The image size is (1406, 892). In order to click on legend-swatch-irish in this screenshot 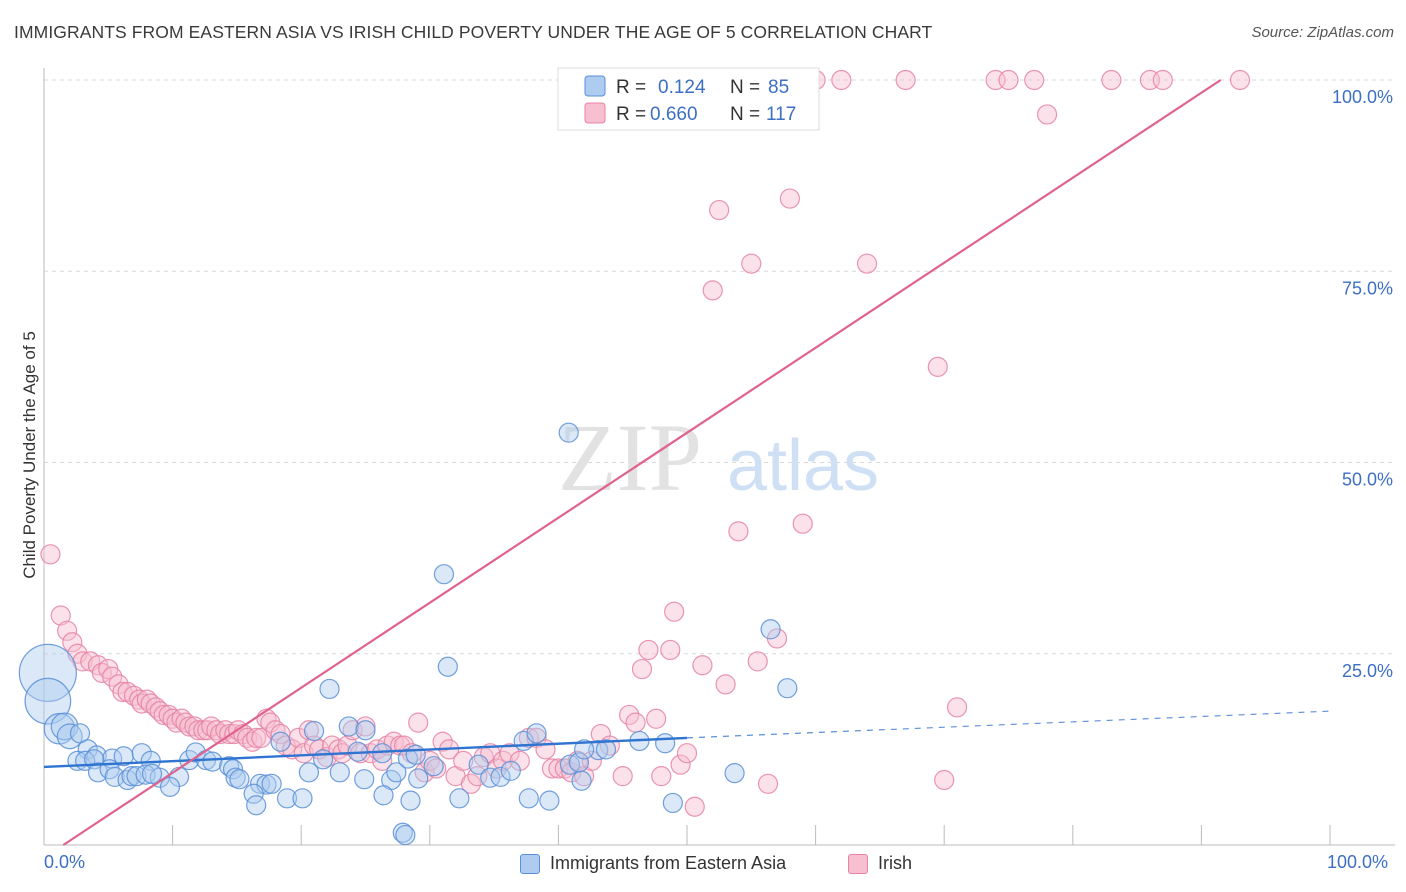, I will do `click(858, 863)`.